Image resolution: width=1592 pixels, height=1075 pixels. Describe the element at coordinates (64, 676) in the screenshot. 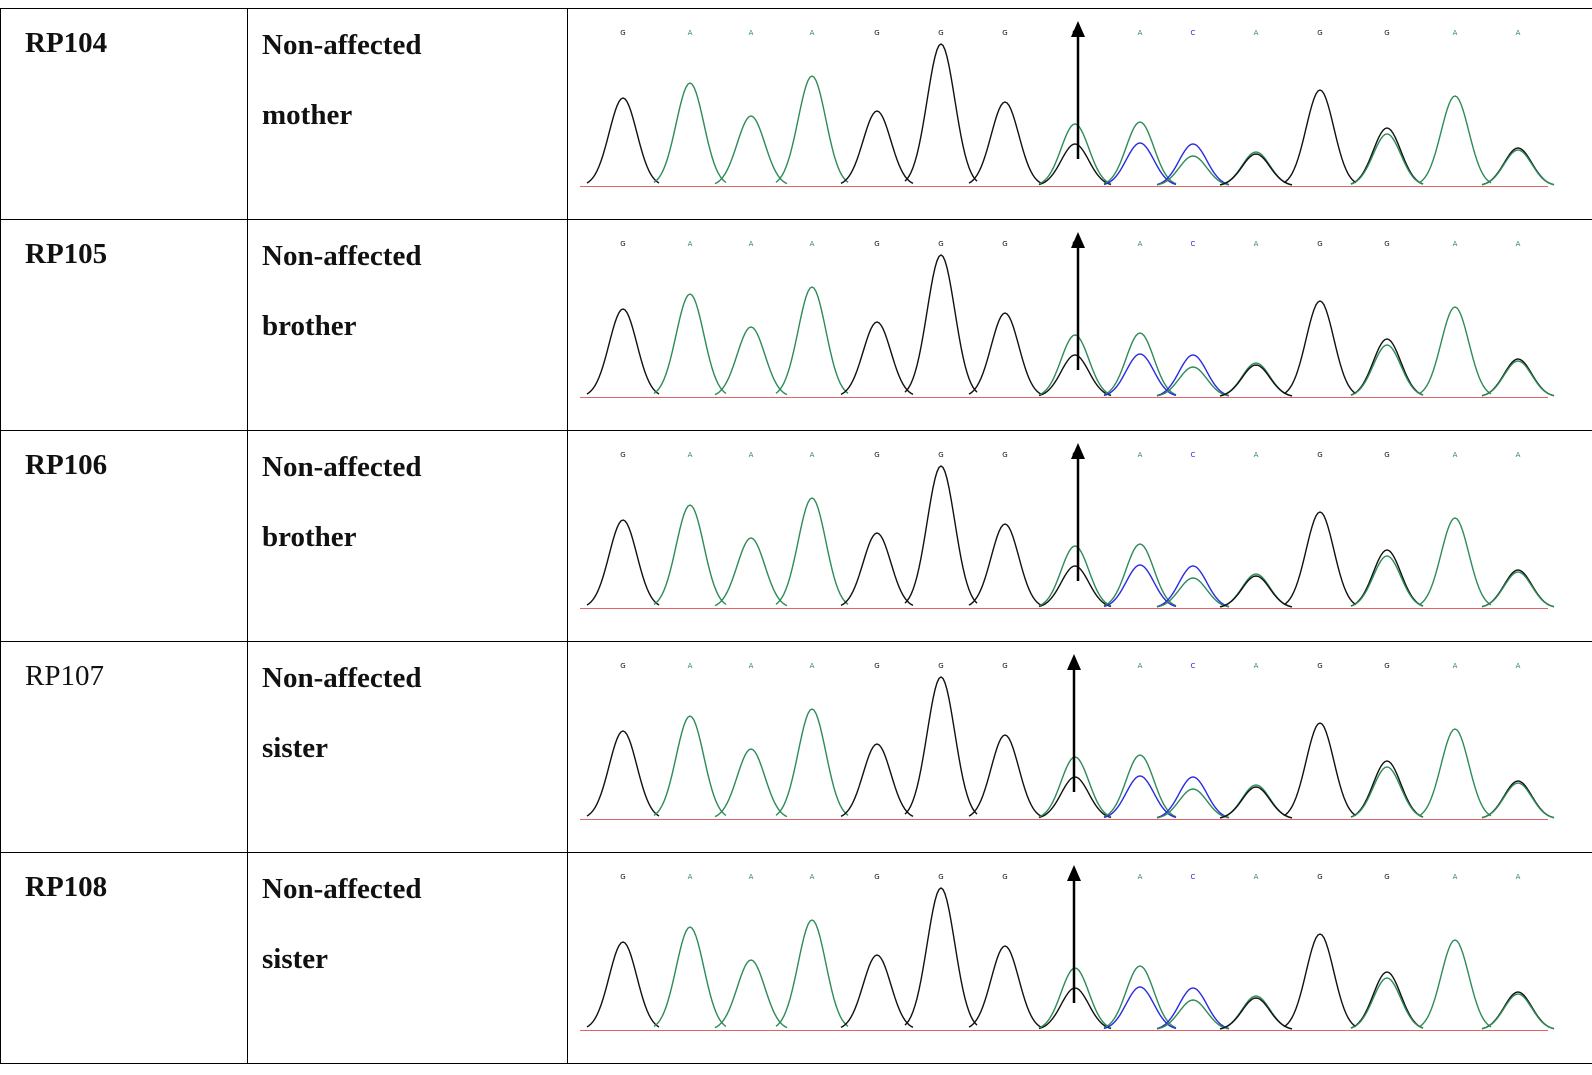

I see `sample-id: RP107` at that location.